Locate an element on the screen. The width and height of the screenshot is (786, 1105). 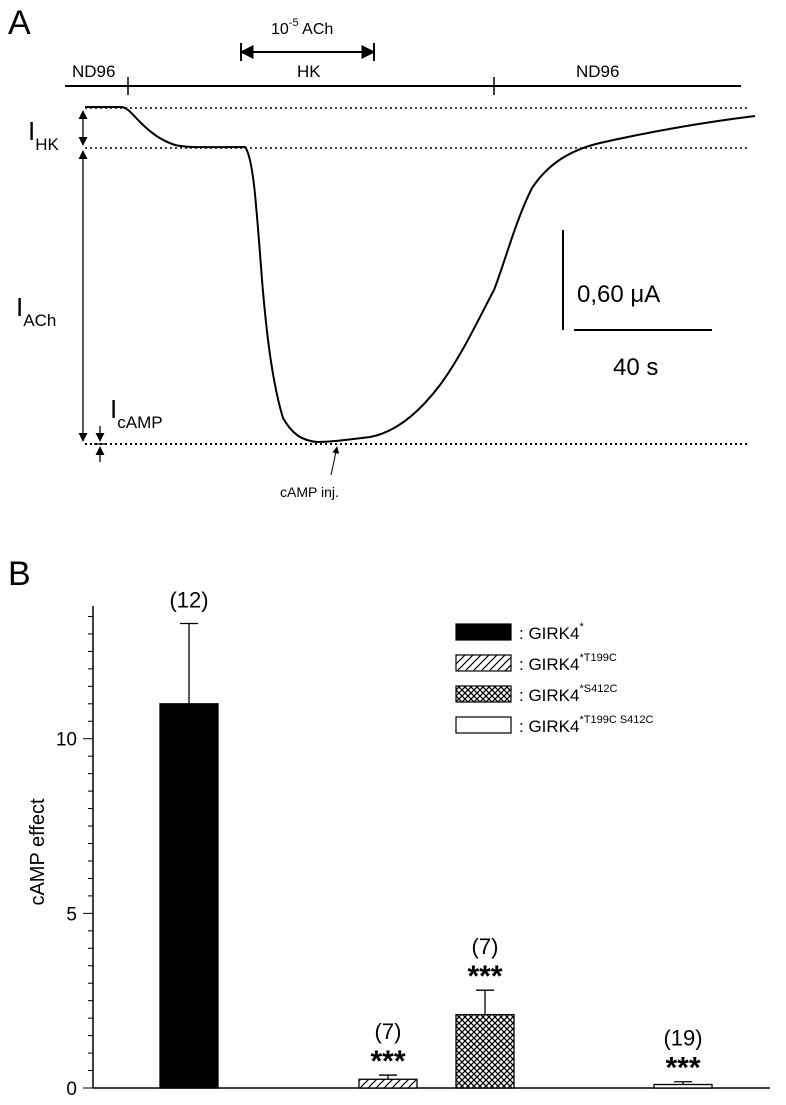
current-measurement-arrows is located at coordinates (92, 286).